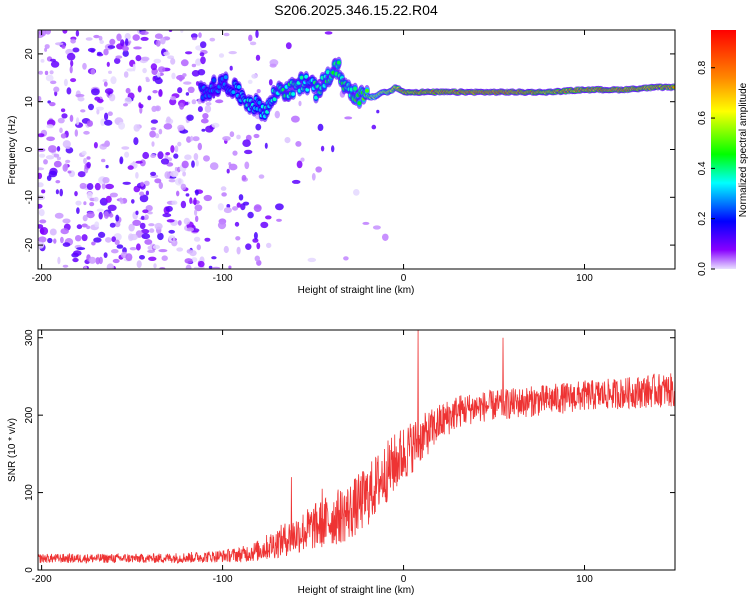 The height and width of the screenshot is (600, 750). I want to click on spectrogram-x-label: Height of straight line (km), so click(356, 290).